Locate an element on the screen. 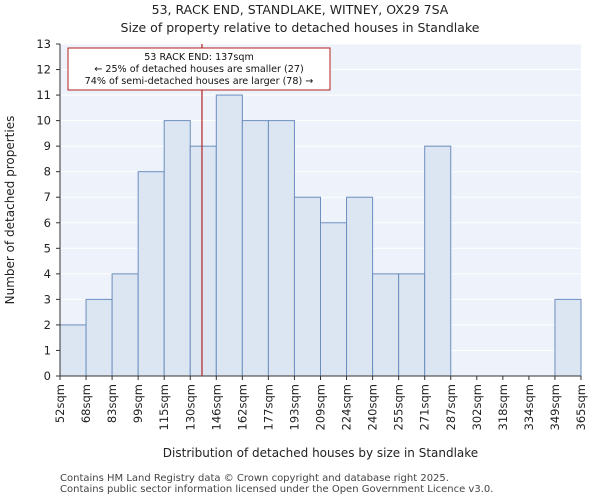  y-tick-label: 0 is located at coordinates (47, 376).